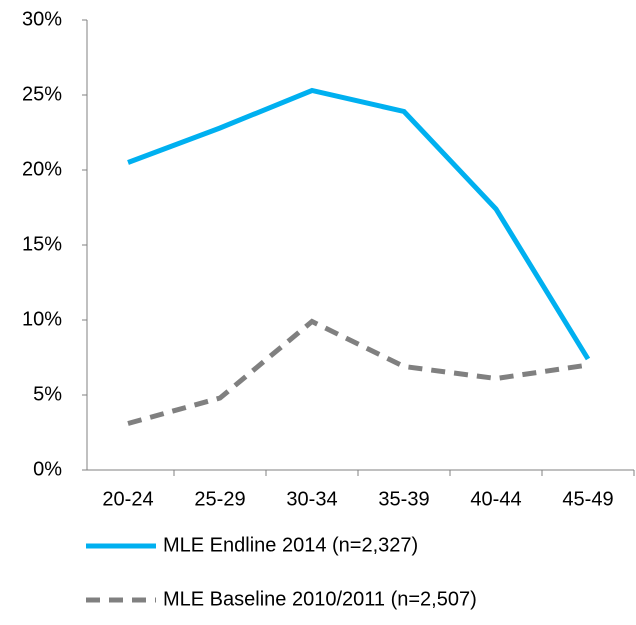 The height and width of the screenshot is (625, 636). I want to click on legend-label: MLE Endline 2014 (n=2,327), so click(290, 545).